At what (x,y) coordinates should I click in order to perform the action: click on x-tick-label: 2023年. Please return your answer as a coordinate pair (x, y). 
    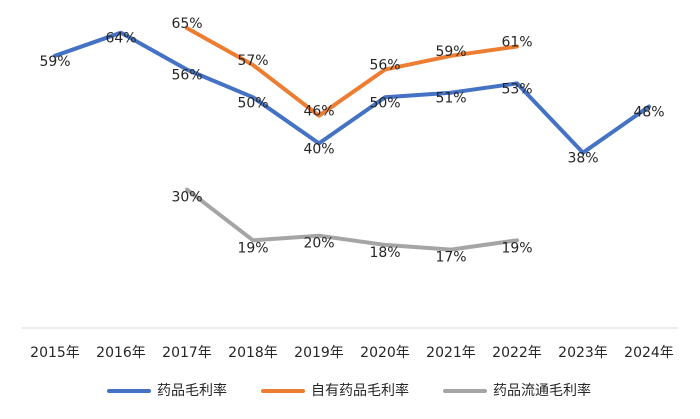
    Looking at the image, I should click on (583, 353).